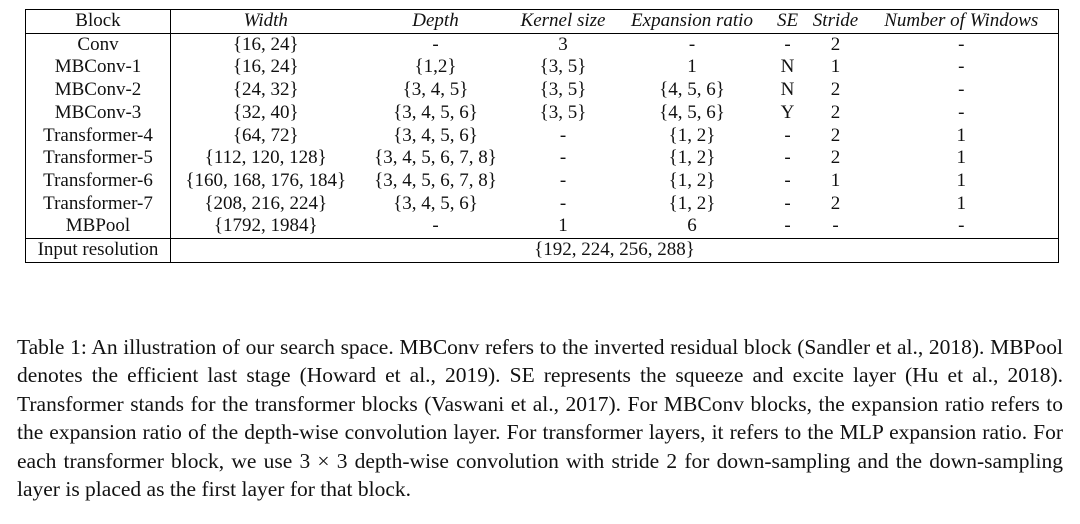 The width and height of the screenshot is (1080, 524). What do you see at coordinates (266, 203) in the screenshot?
I see `cell-width: {208, 216, 224}` at bounding box center [266, 203].